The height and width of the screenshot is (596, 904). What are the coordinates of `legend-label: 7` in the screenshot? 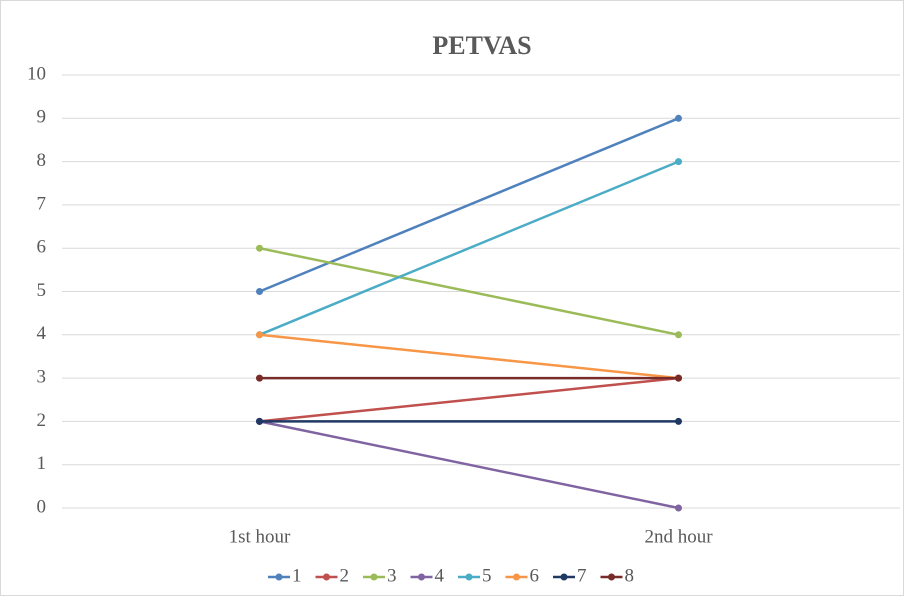 It's located at (582, 575).